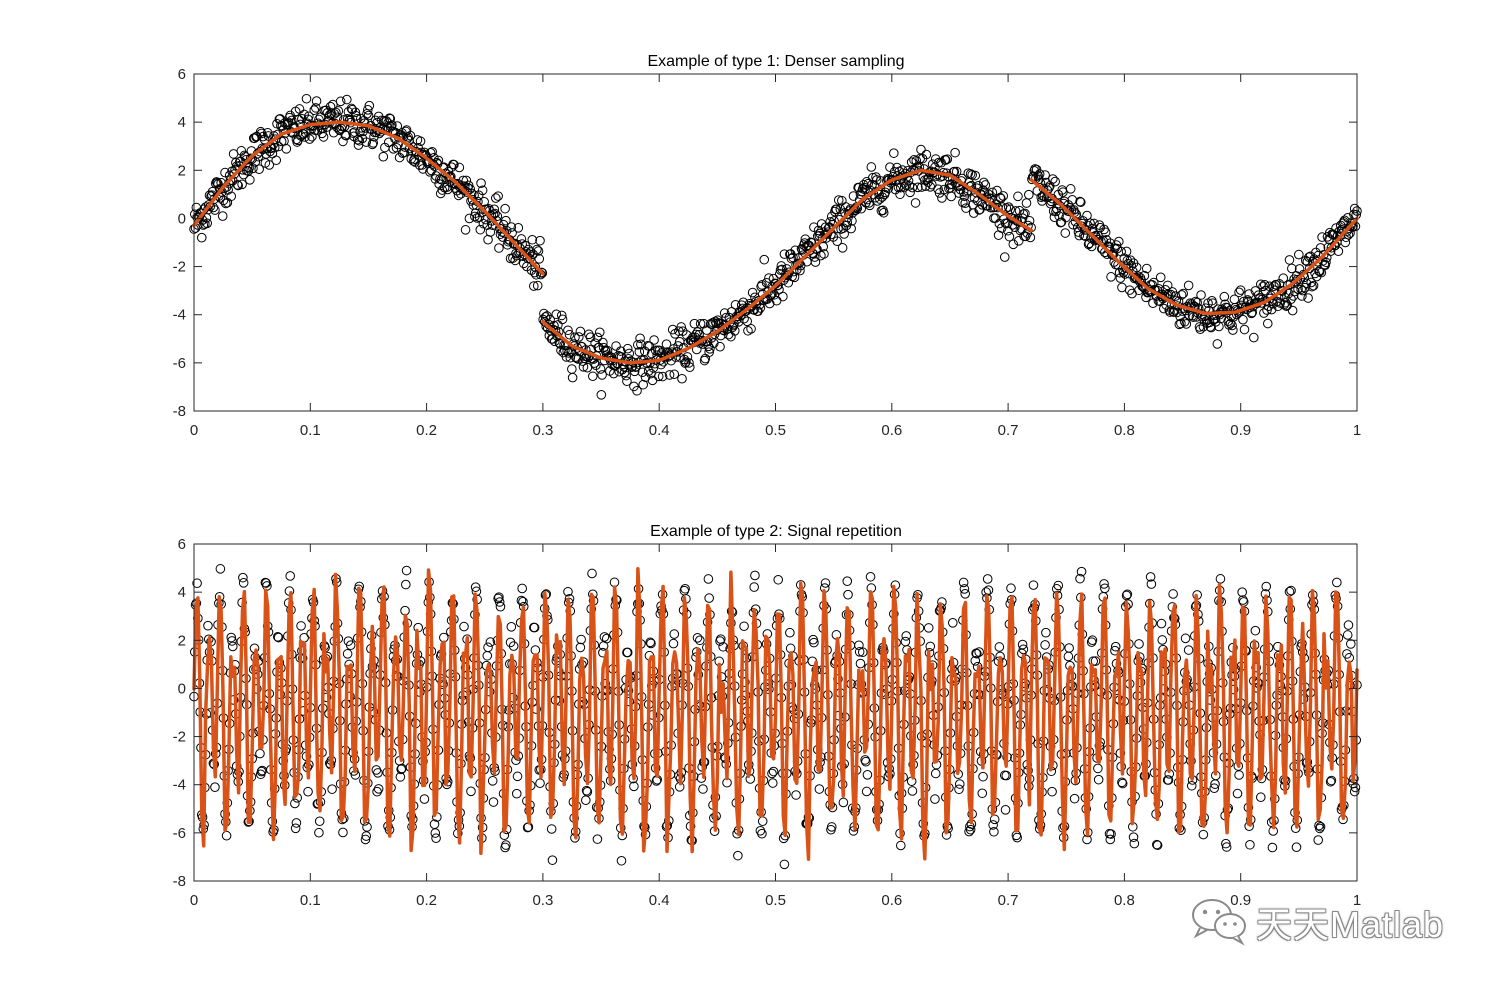  I want to click on x-tick-label: 0.5, so click(775, 900).